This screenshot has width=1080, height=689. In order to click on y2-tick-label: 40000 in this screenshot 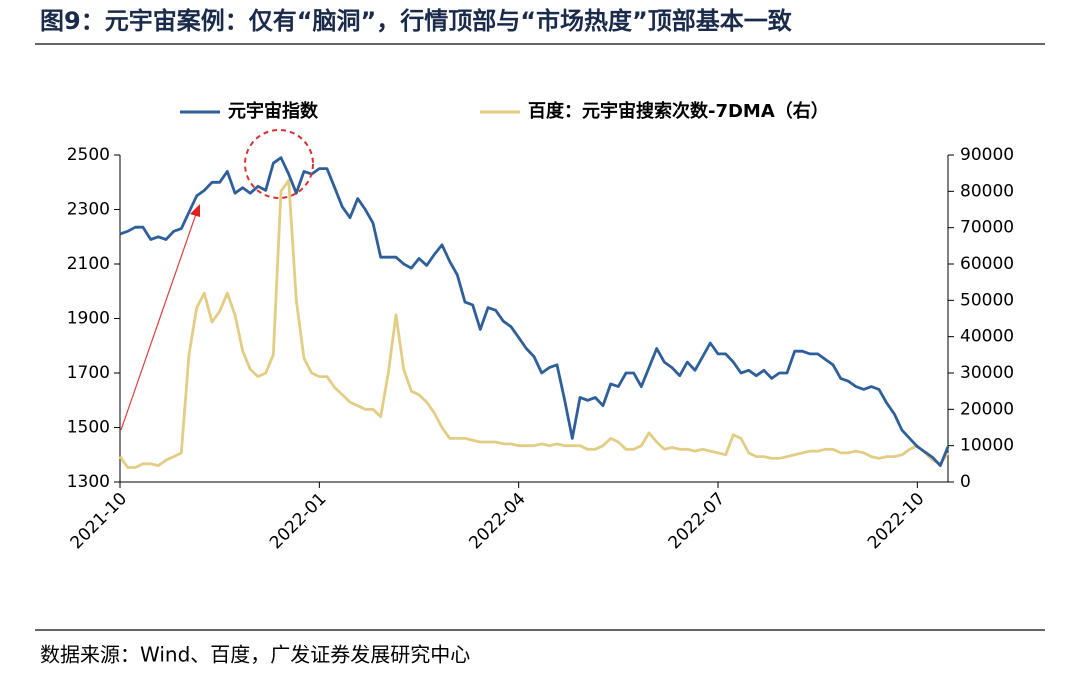, I will do `click(987, 337)`.